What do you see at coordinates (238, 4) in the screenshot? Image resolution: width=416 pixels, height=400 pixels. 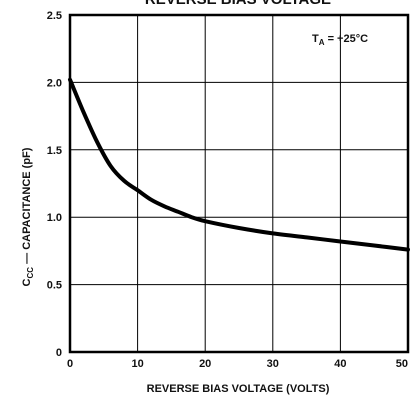 I see `chart-title: REVERSE BIAS VOLTAGE` at bounding box center [238, 4].